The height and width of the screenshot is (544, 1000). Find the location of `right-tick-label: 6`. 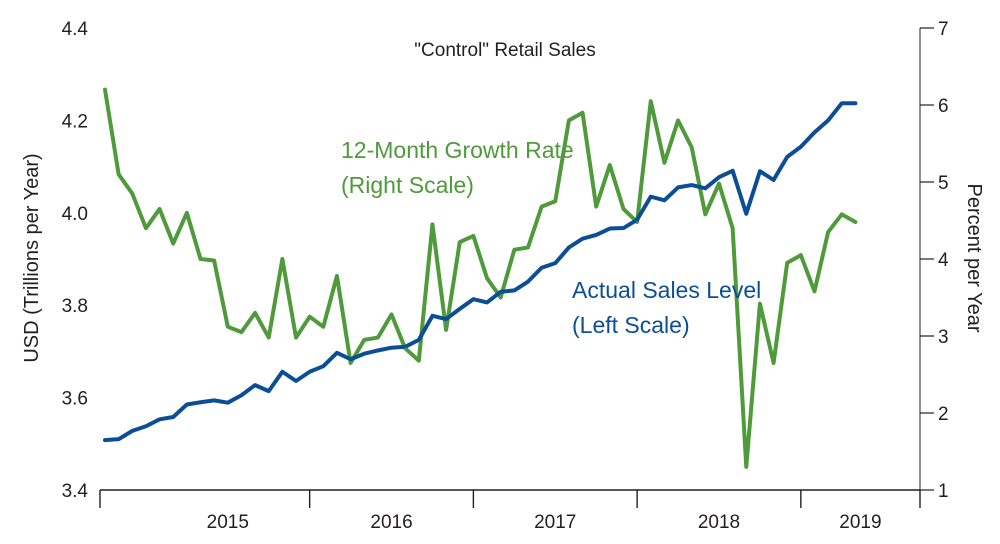

right-tick-label: 6 is located at coordinates (943, 106).